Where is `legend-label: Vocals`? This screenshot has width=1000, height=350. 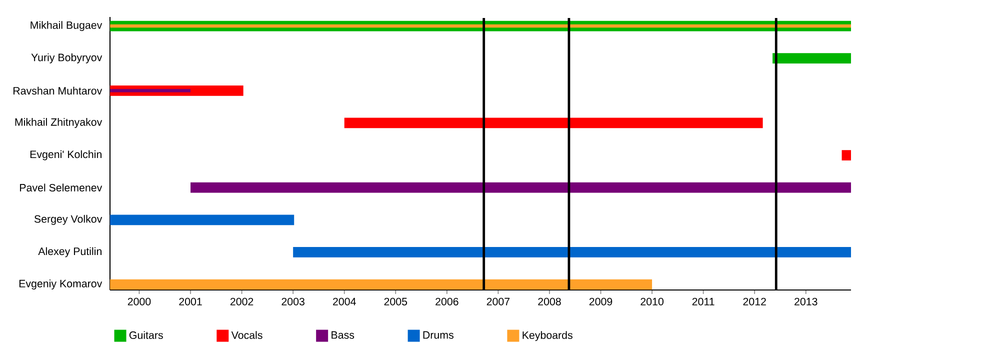
legend-label: Vocals is located at coordinates (246, 335).